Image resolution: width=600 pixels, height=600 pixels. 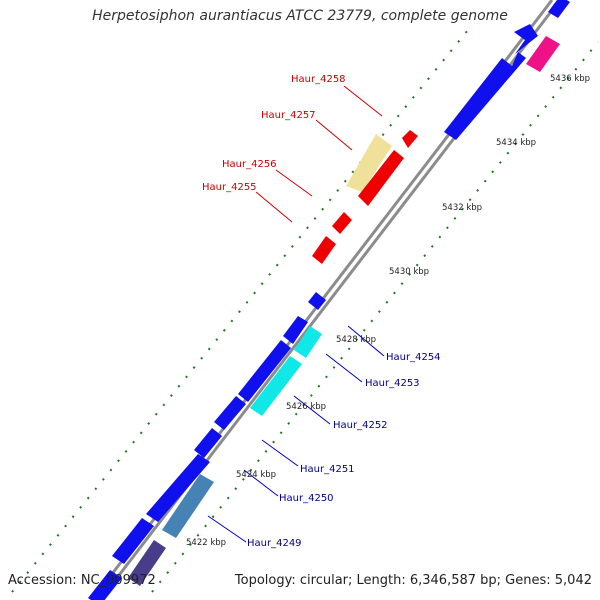 I want to click on locus-label-haur-4256: Haur_4256, so click(x=249, y=164).